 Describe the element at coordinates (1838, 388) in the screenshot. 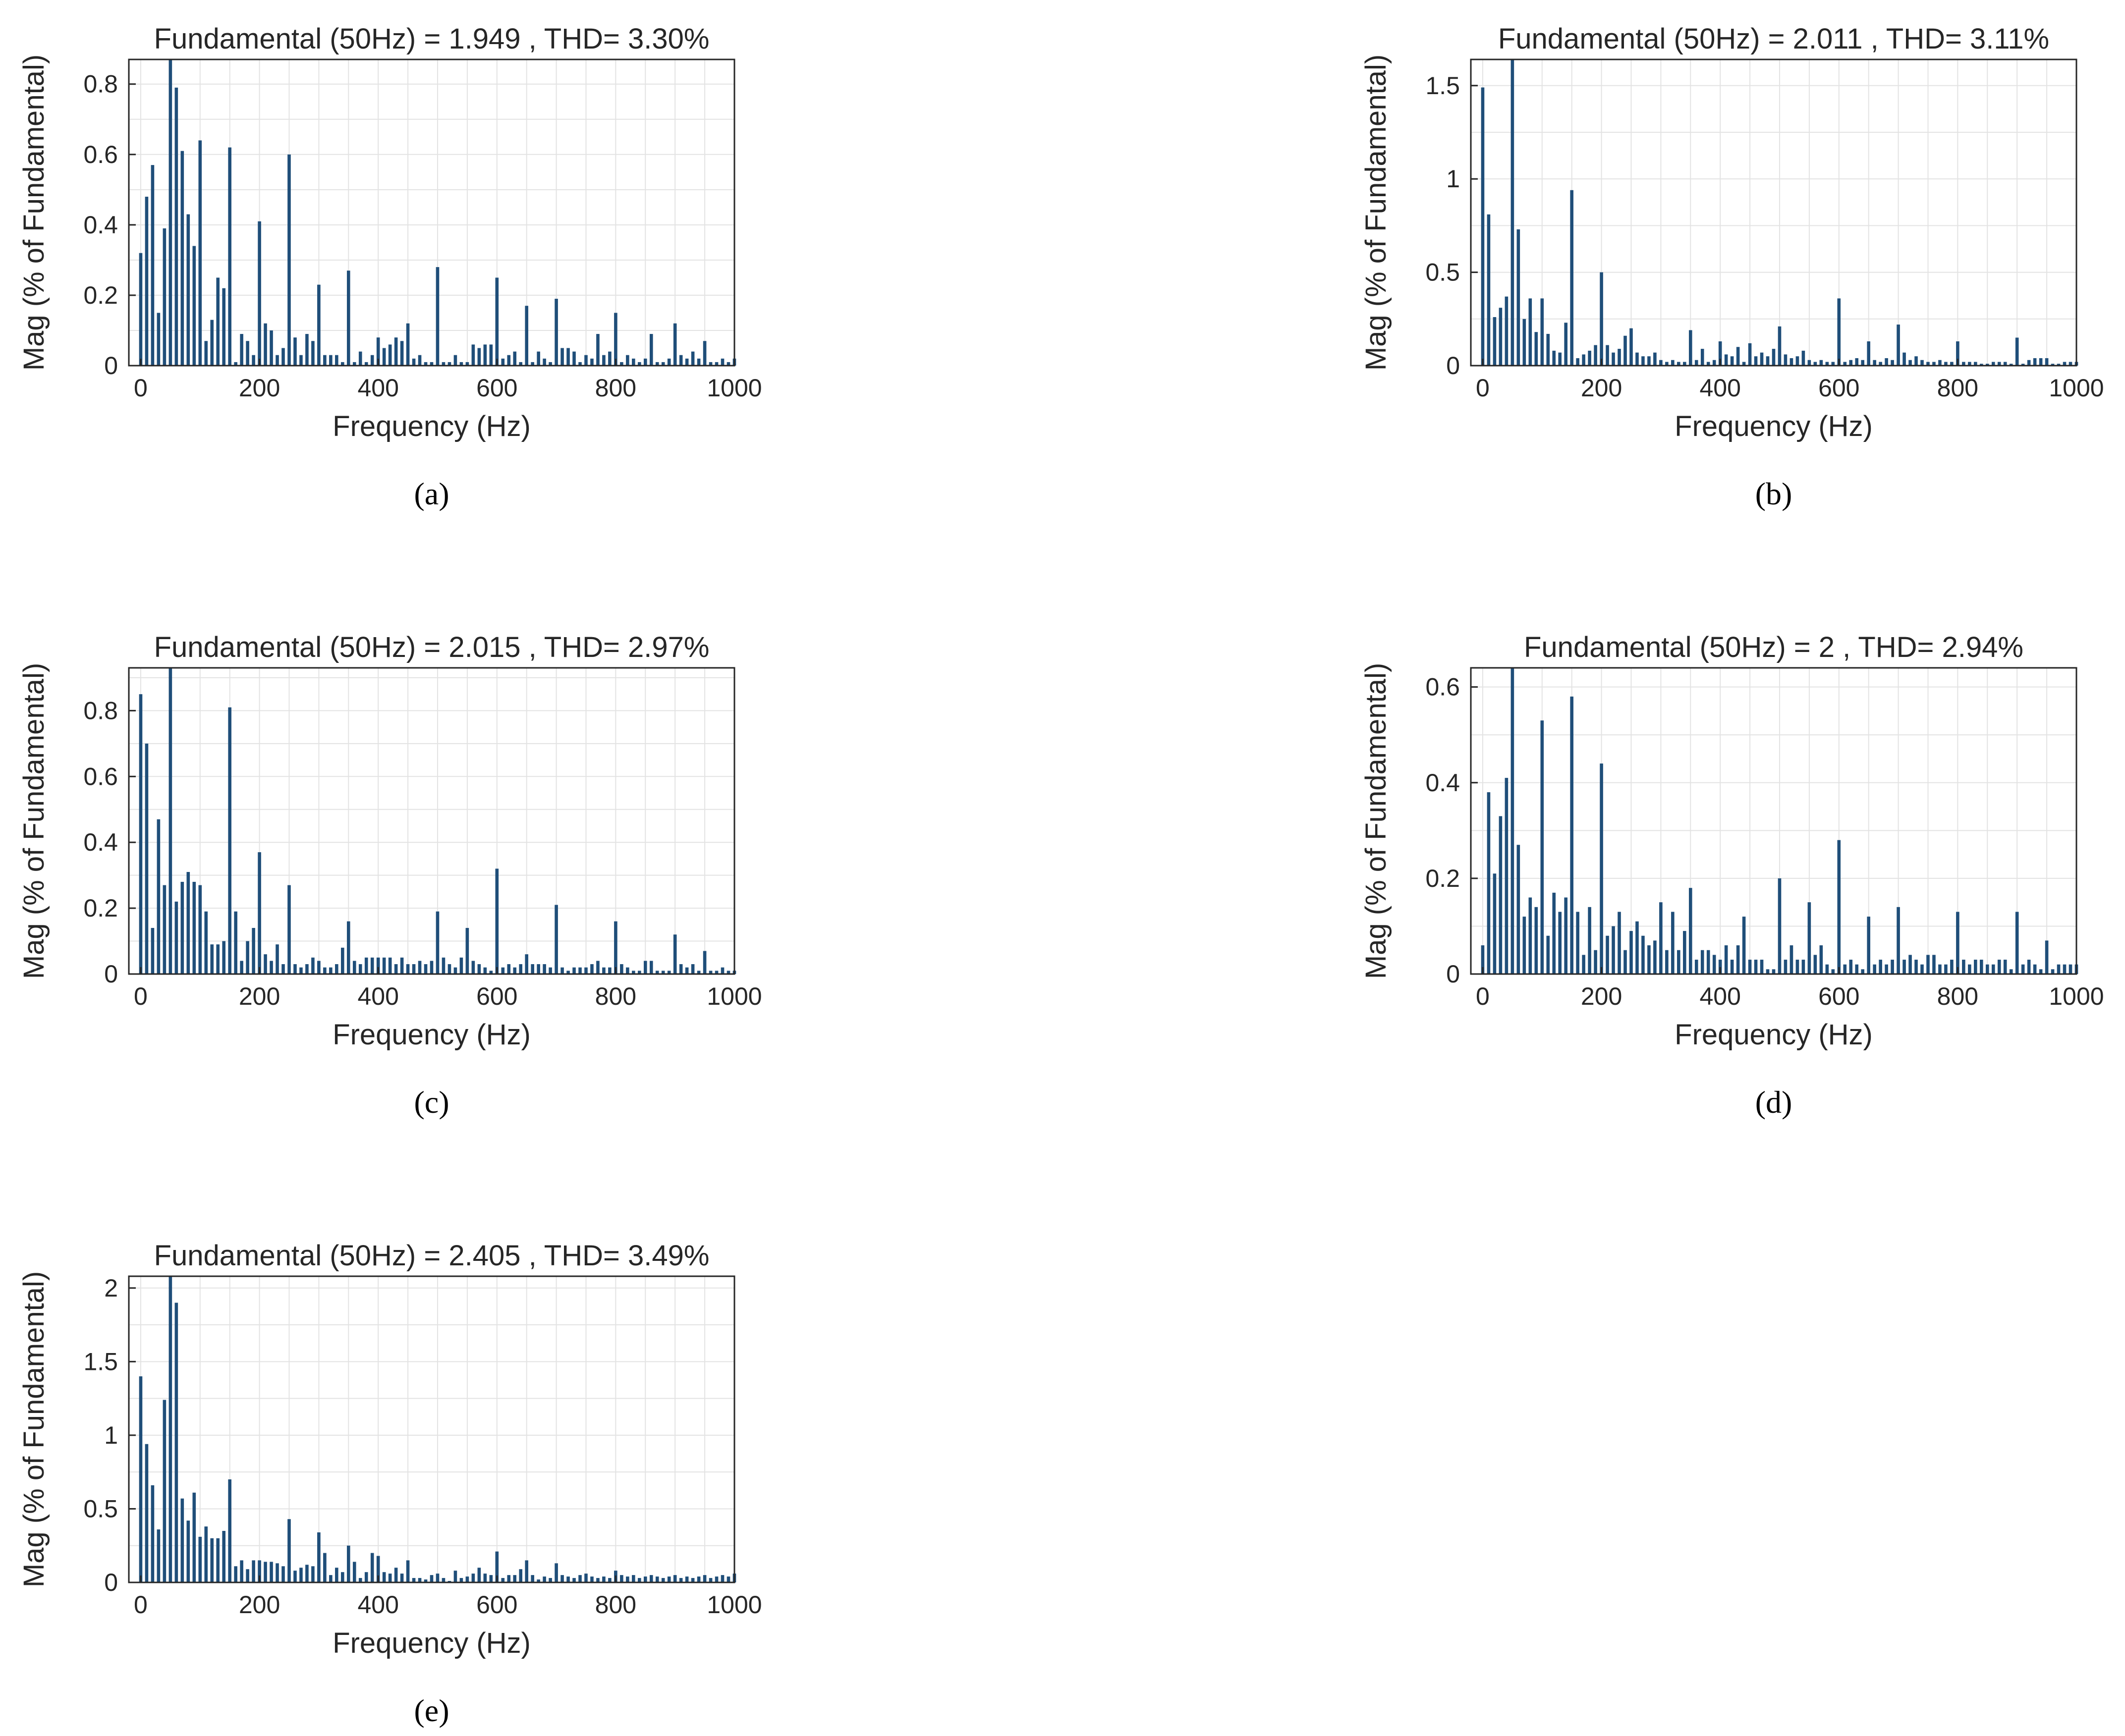

I see `x-tick-label: 600` at that location.